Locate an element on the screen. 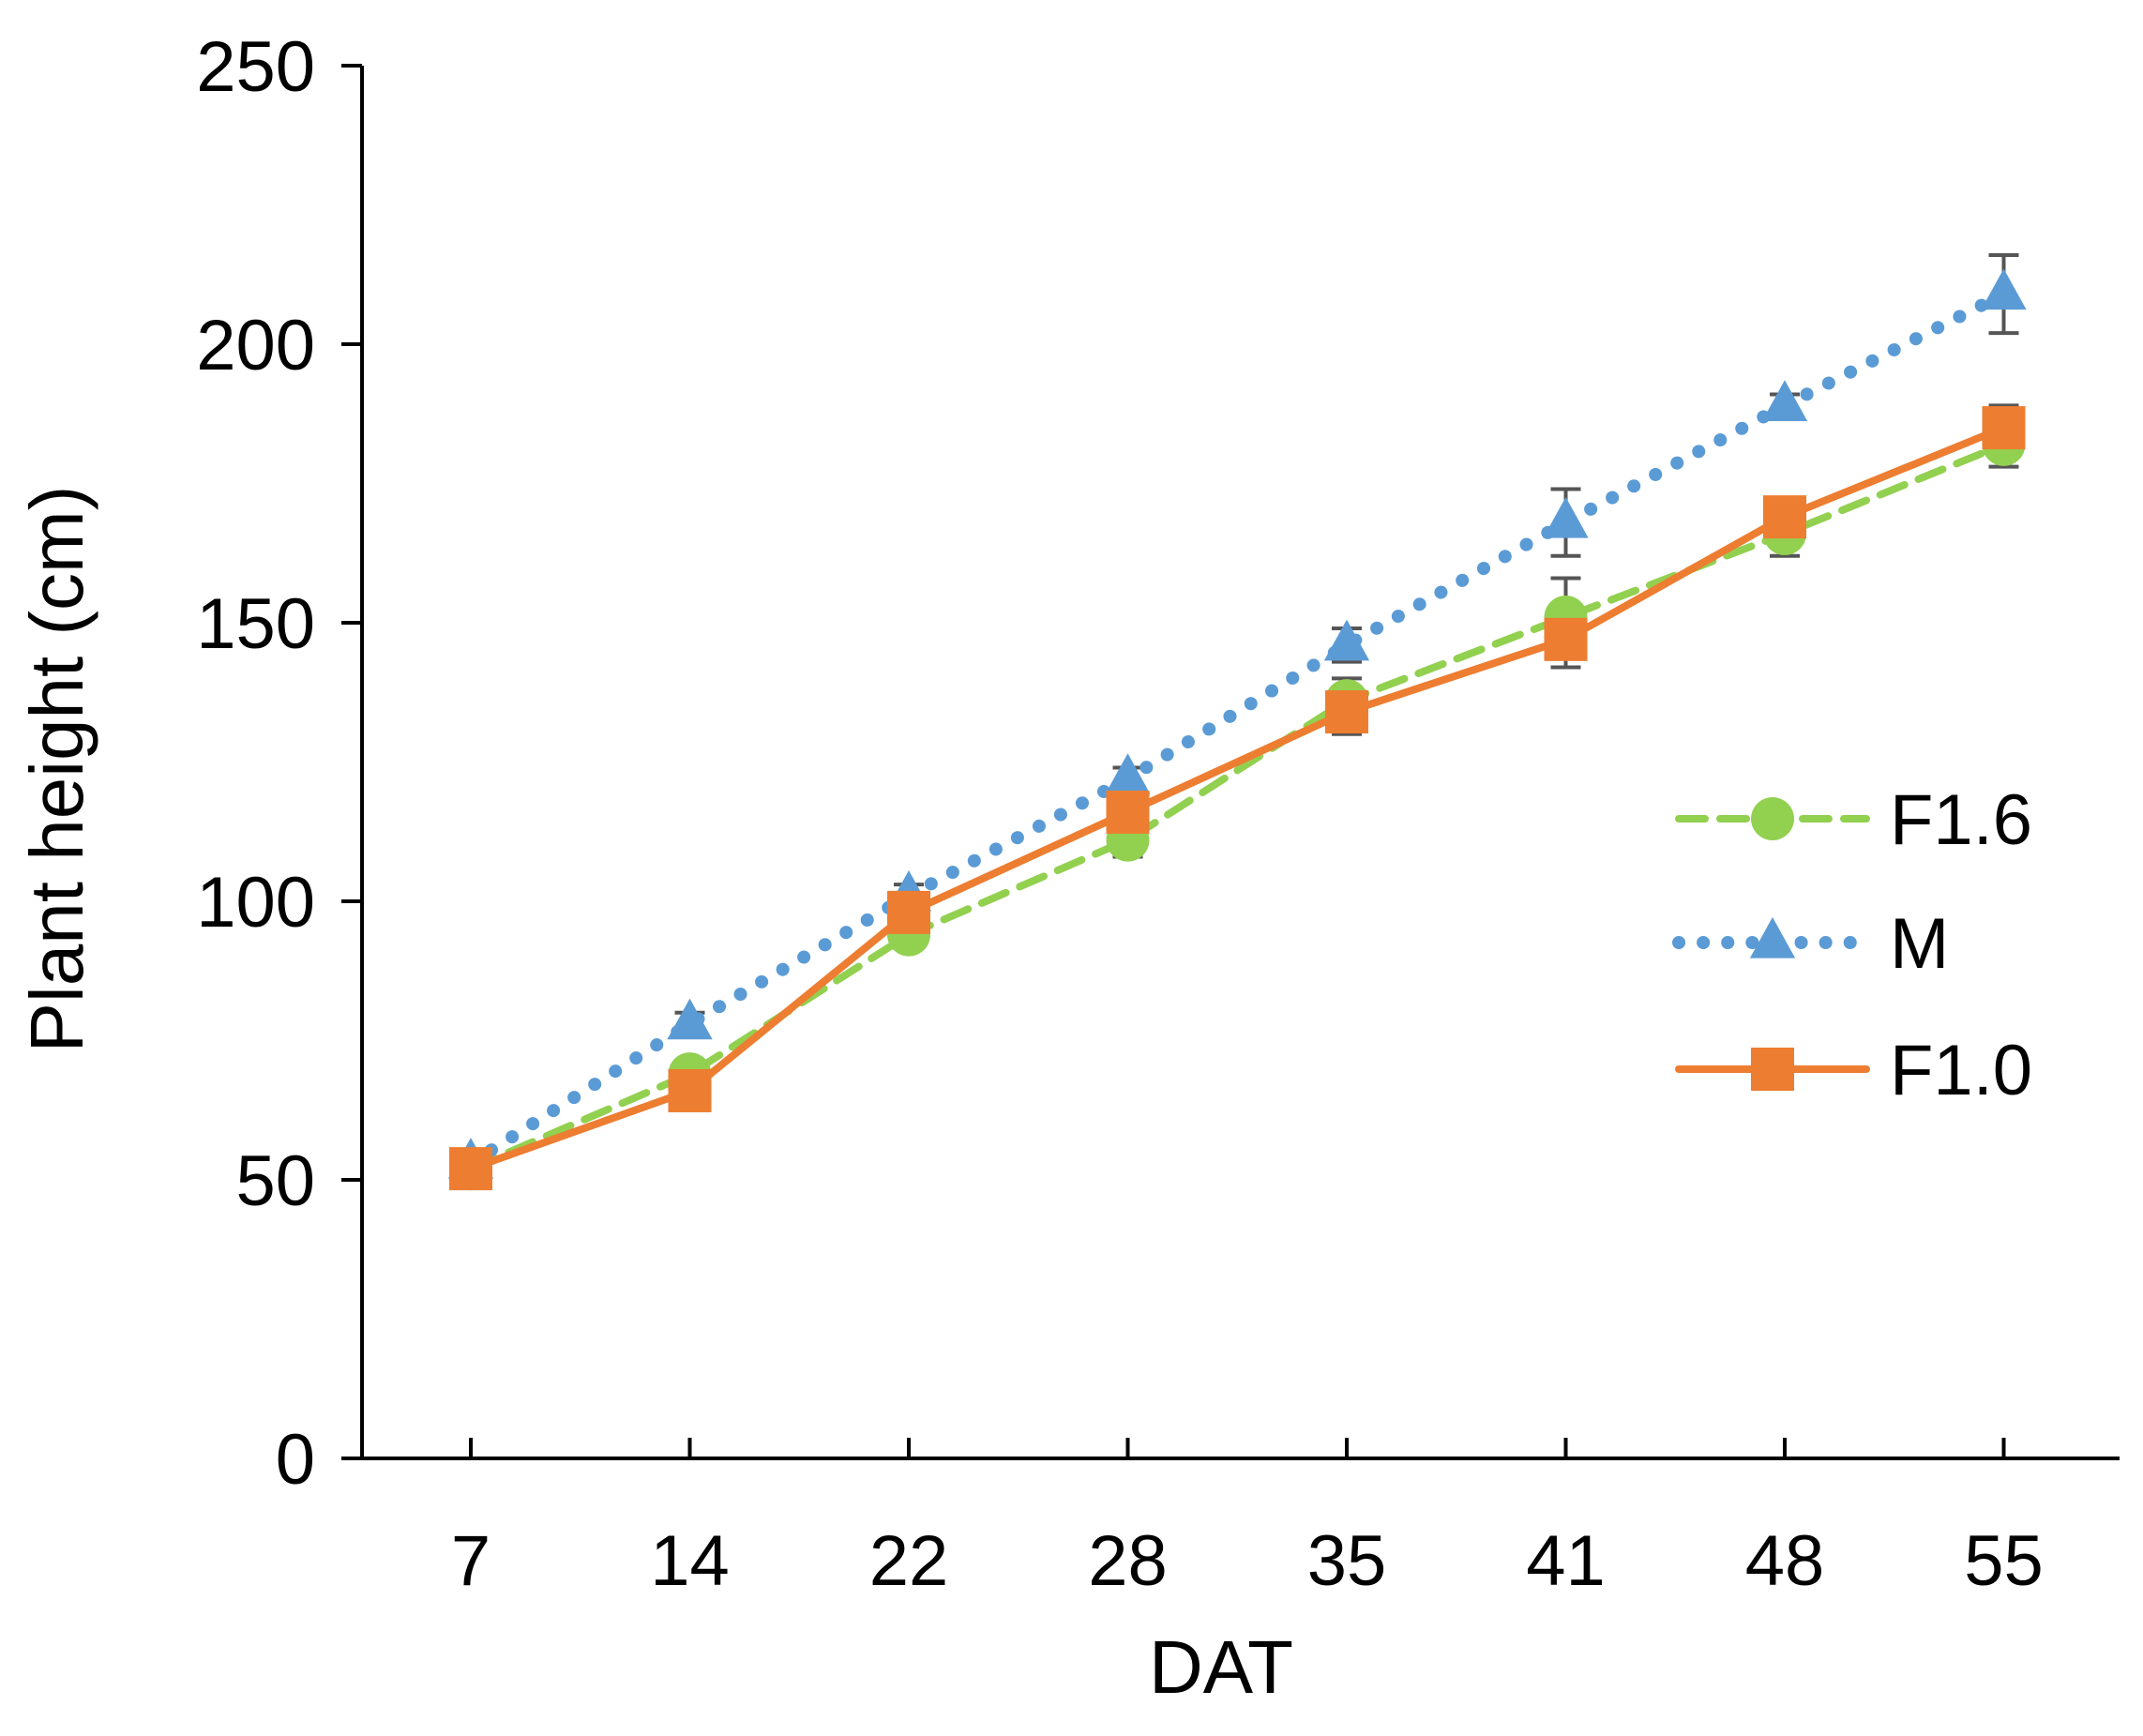 The width and height of the screenshot is (2143, 1736). y-tick-label: 100 is located at coordinates (255, 903).